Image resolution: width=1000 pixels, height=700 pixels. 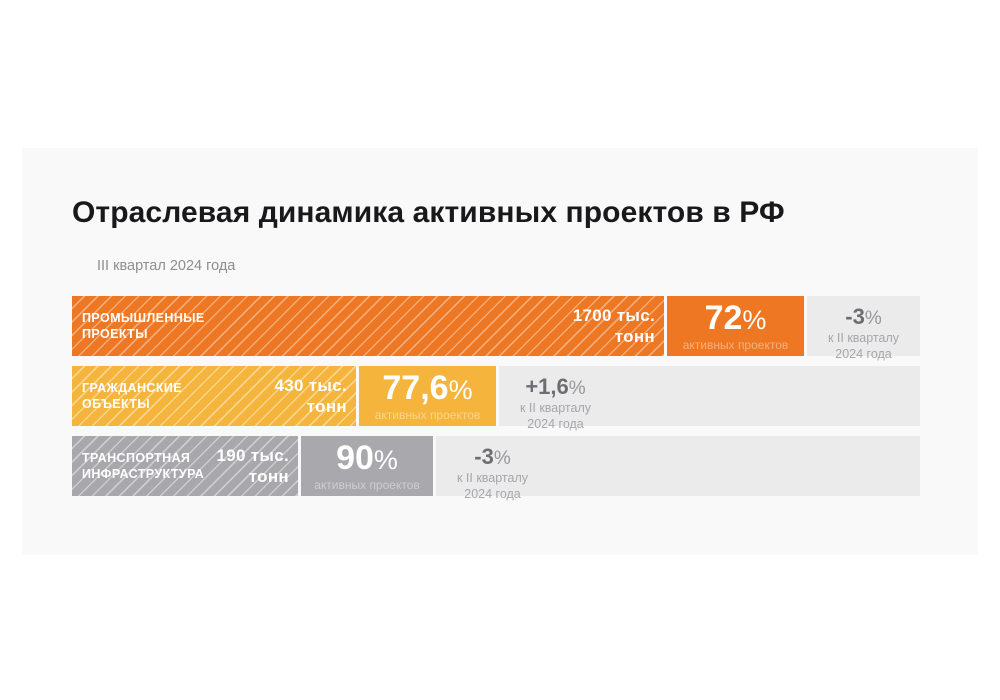 What do you see at coordinates (613, 325) in the screenshot?
I see `volume-value: 1700 тыс. тонн` at bounding box center [613, 325].